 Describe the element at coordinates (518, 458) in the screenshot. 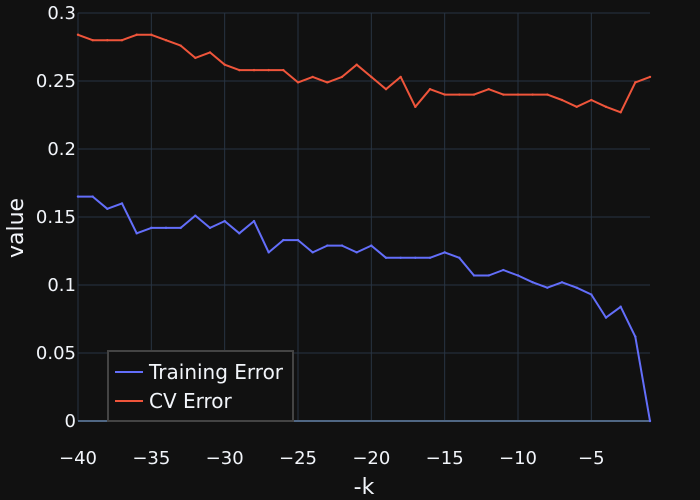

I see `x-tick-label: −10` at that location.